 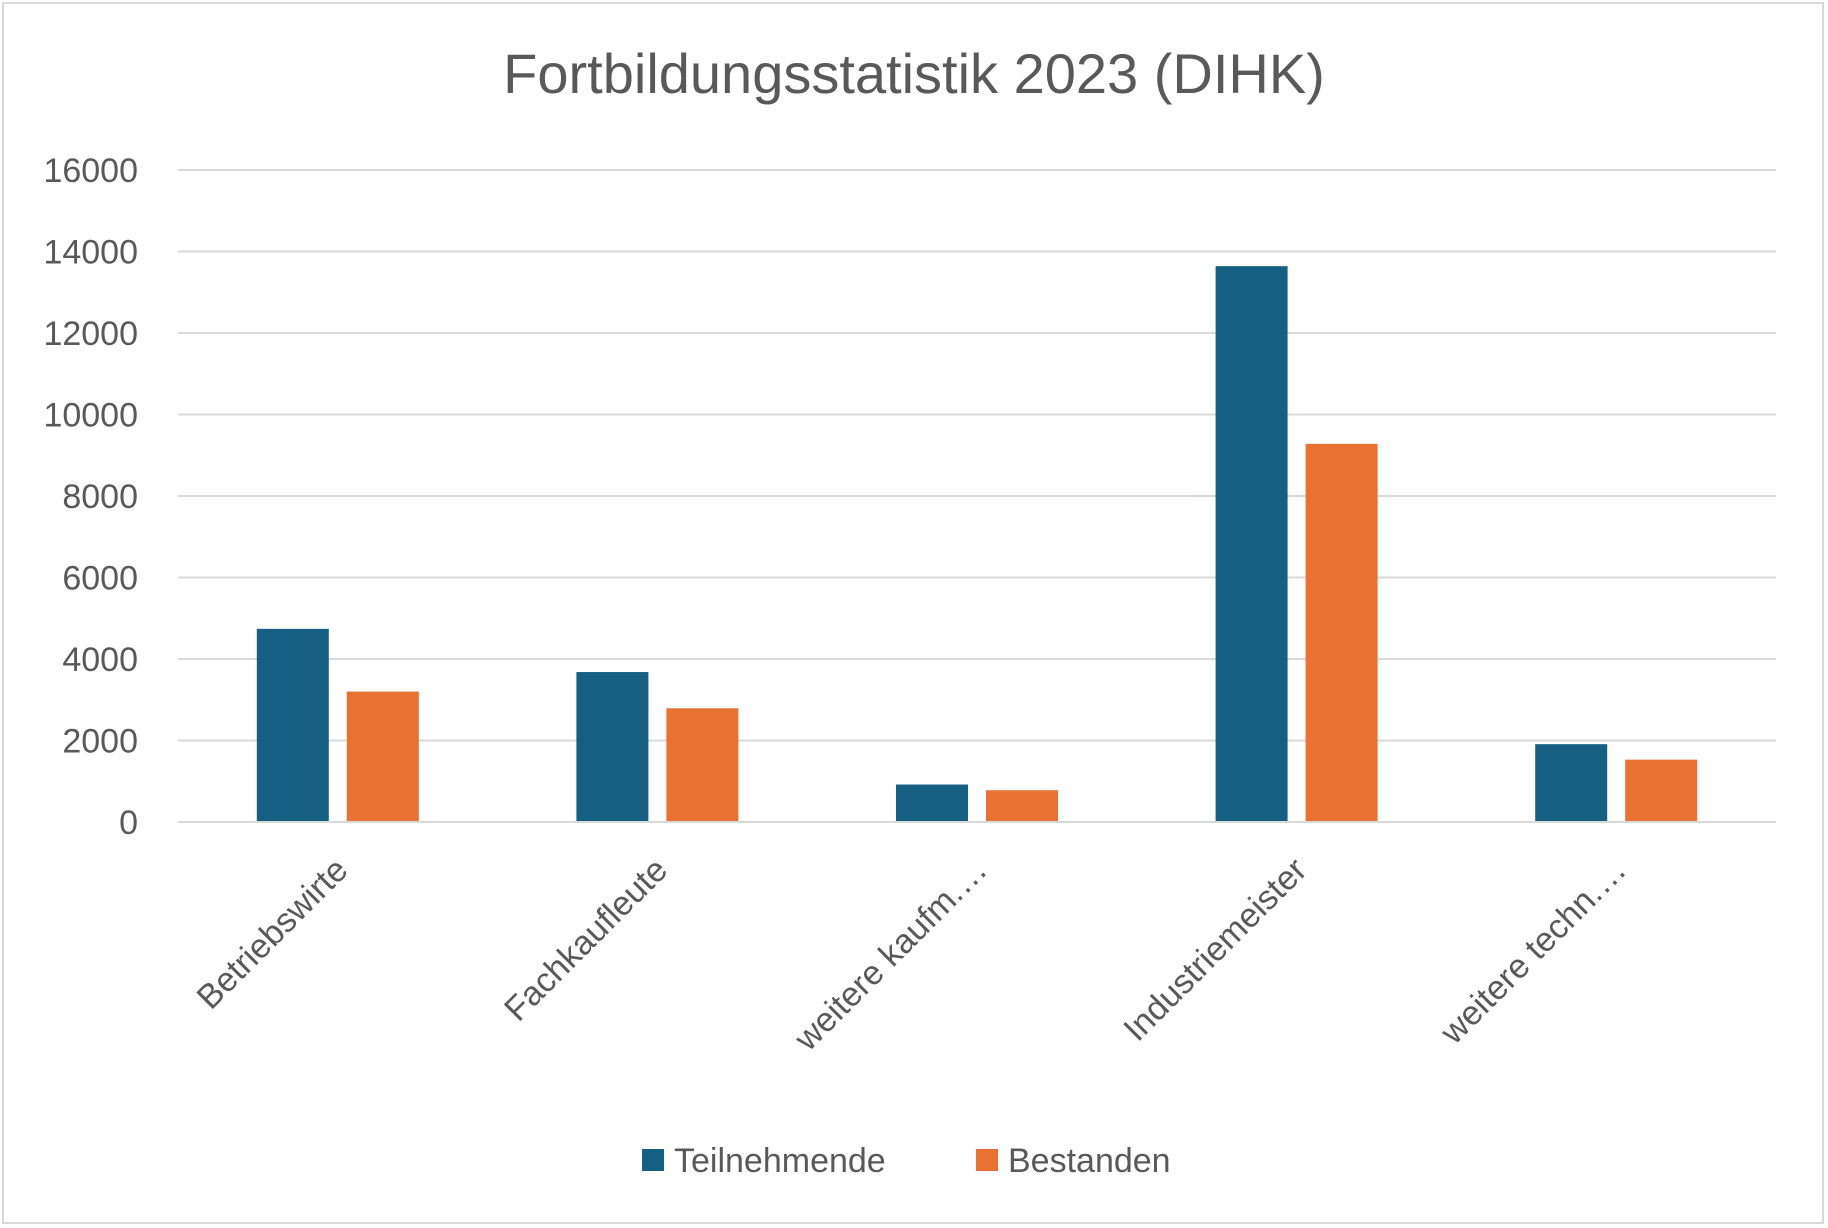 What do you see at coordinates (90, 416) in the screenshot?
I see `y-tick-label: 10000` at bounding box center [90, 416].